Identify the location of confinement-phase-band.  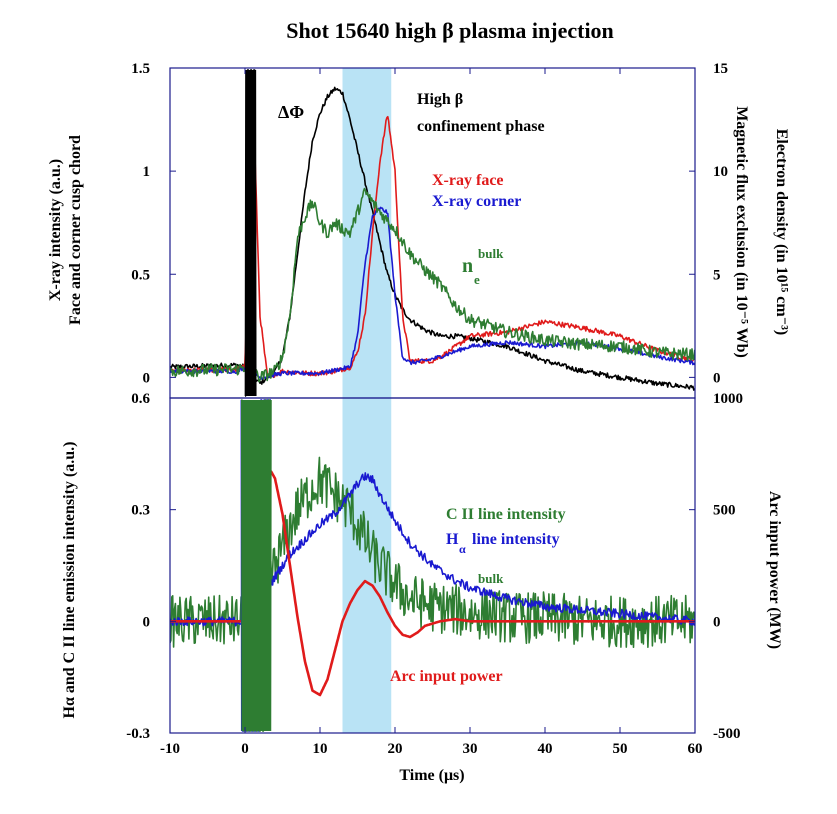
(367, 400).